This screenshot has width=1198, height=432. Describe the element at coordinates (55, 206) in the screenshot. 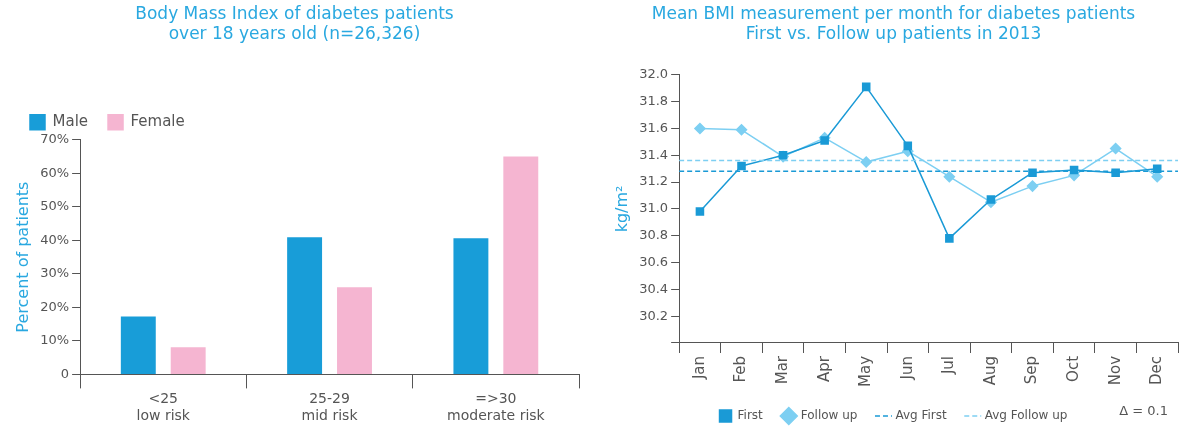

I see `y-tick-label: 50%` at that location.